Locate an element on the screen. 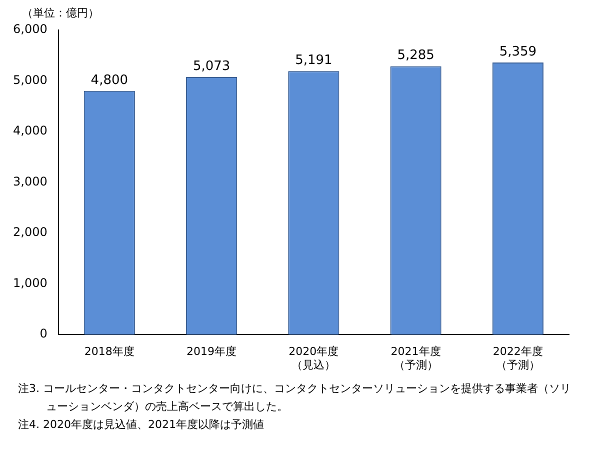  data-label: 5,359 is located at coordinates (518, 52).